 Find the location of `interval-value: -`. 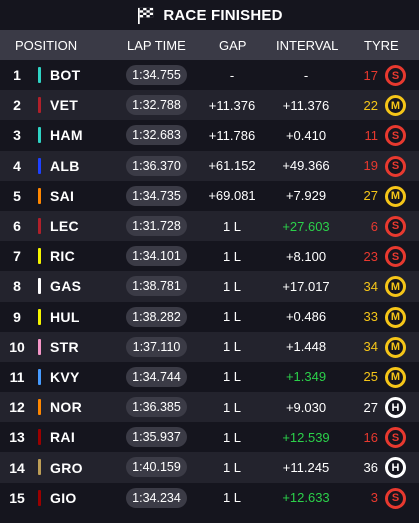

interval-value: - is located at coordinates (306, 75).